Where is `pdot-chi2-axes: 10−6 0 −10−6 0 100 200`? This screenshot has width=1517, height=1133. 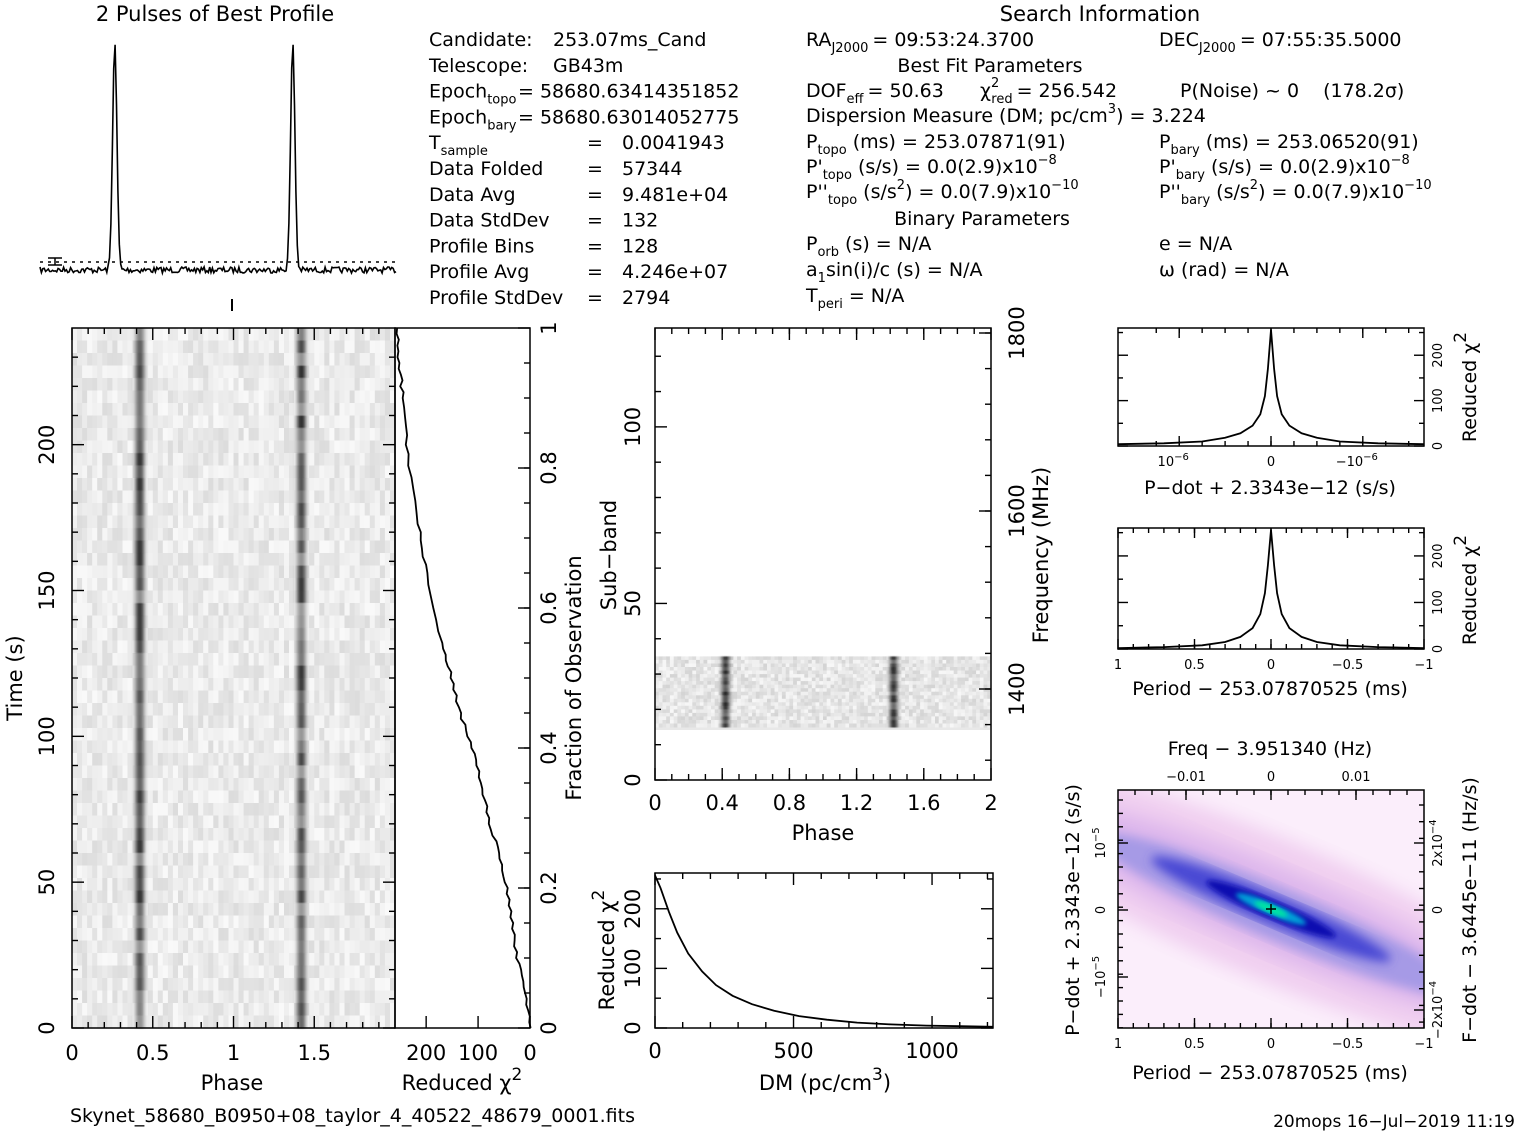 pdot-chi2-axes: 10−6 0 −10−6 0 100 200 is located at coordinates (1282, 399).